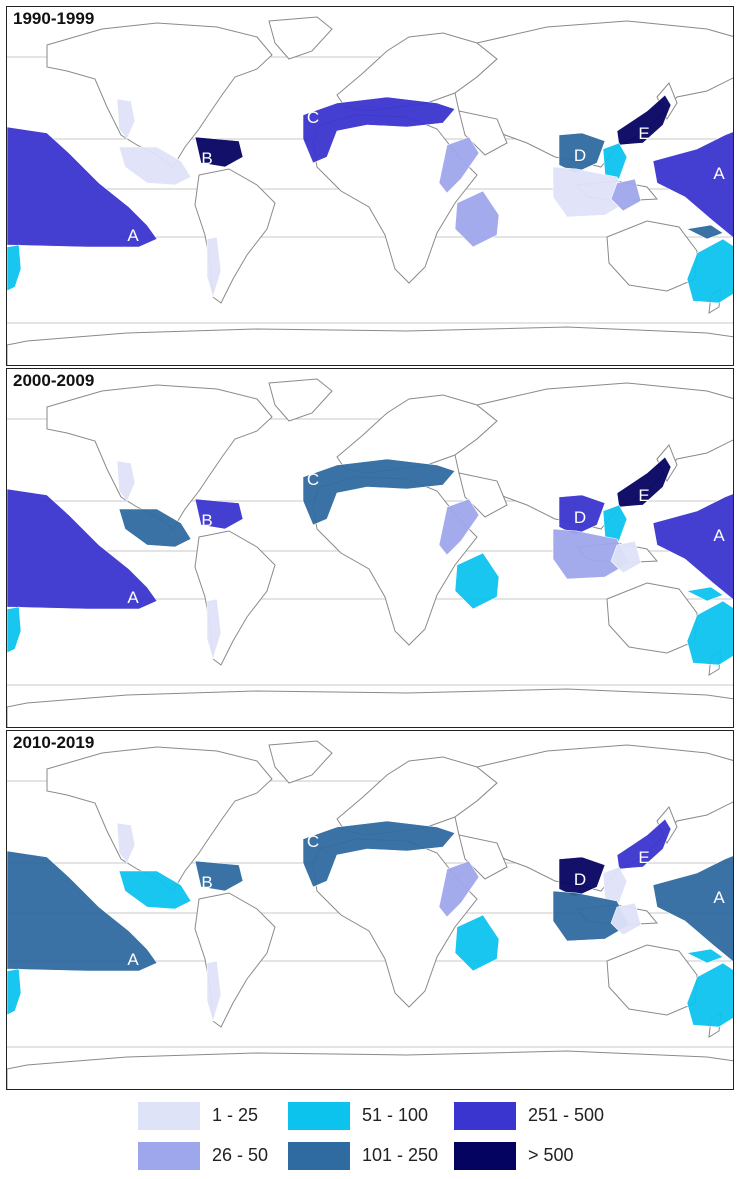 Image resolution: width=738 pixels, height=1179 pixels. Describe the element at coordinates (400, 1155) in the screenshot. I see `legend-label: 101 - 250` at that location.